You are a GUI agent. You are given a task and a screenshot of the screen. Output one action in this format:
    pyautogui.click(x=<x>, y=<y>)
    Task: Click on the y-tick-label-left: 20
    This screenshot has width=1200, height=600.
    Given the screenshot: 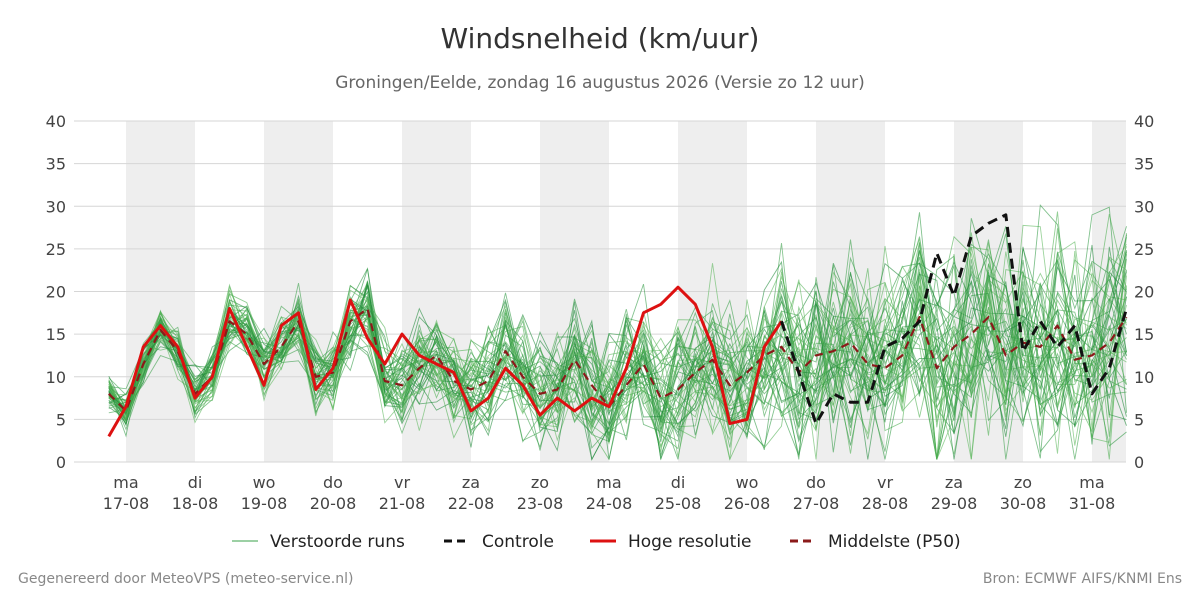 What is the action you would take?
    pyautogui.click(x=56, y=292)
    